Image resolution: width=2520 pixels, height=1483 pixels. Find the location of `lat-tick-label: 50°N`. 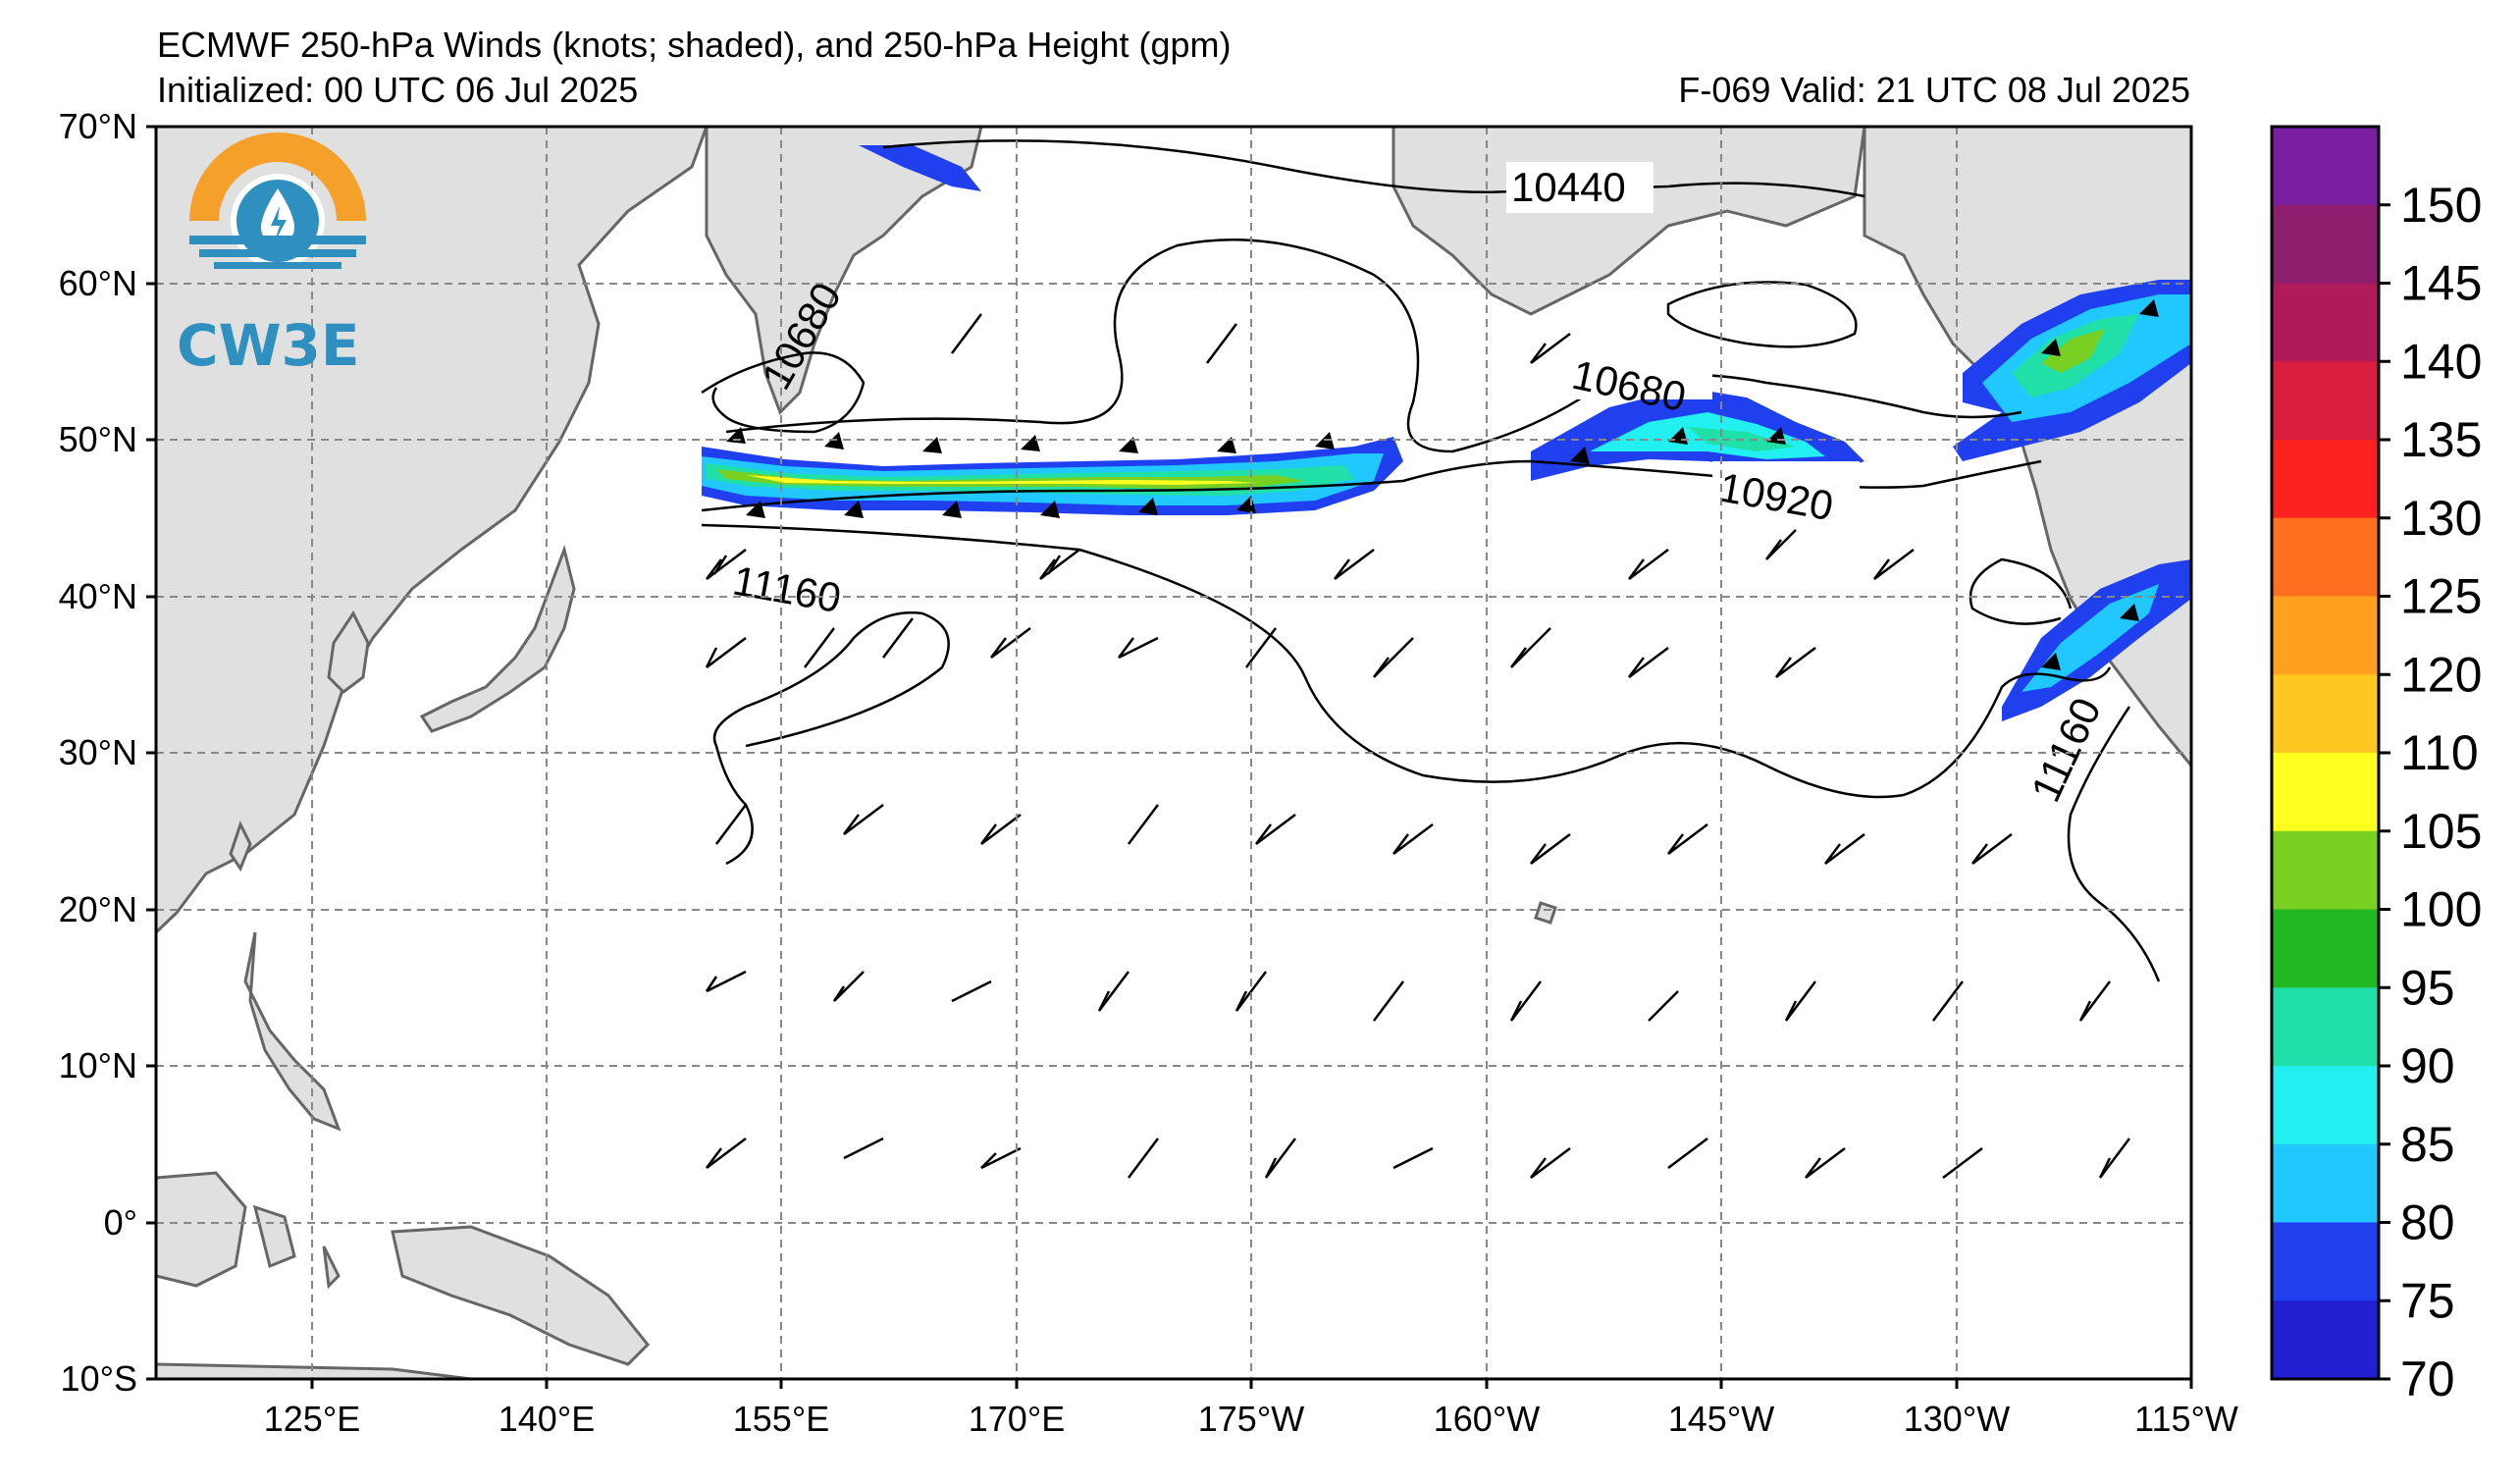

lat-tick-label: 50°N is located at coordinates (98, 439).